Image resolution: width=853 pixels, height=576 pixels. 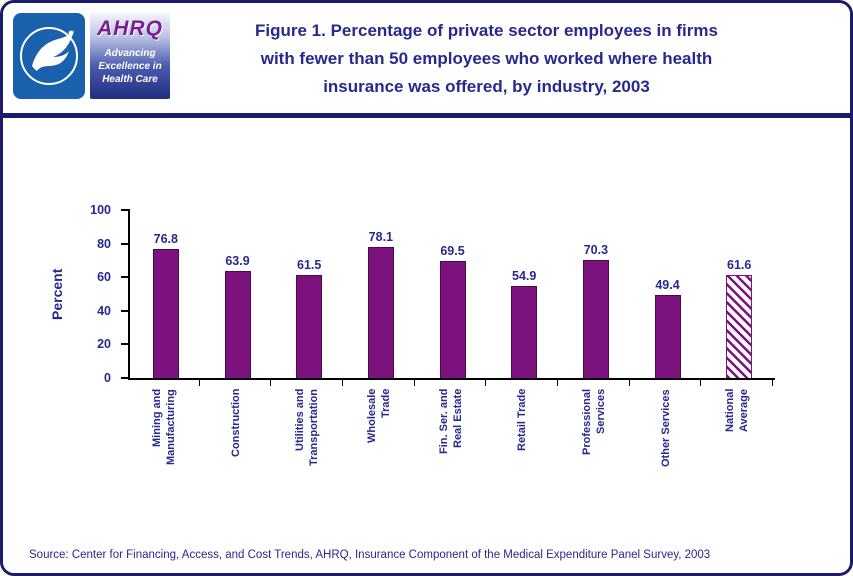 I want to click on bar-column: 49.4, so click(x=668, y=294).